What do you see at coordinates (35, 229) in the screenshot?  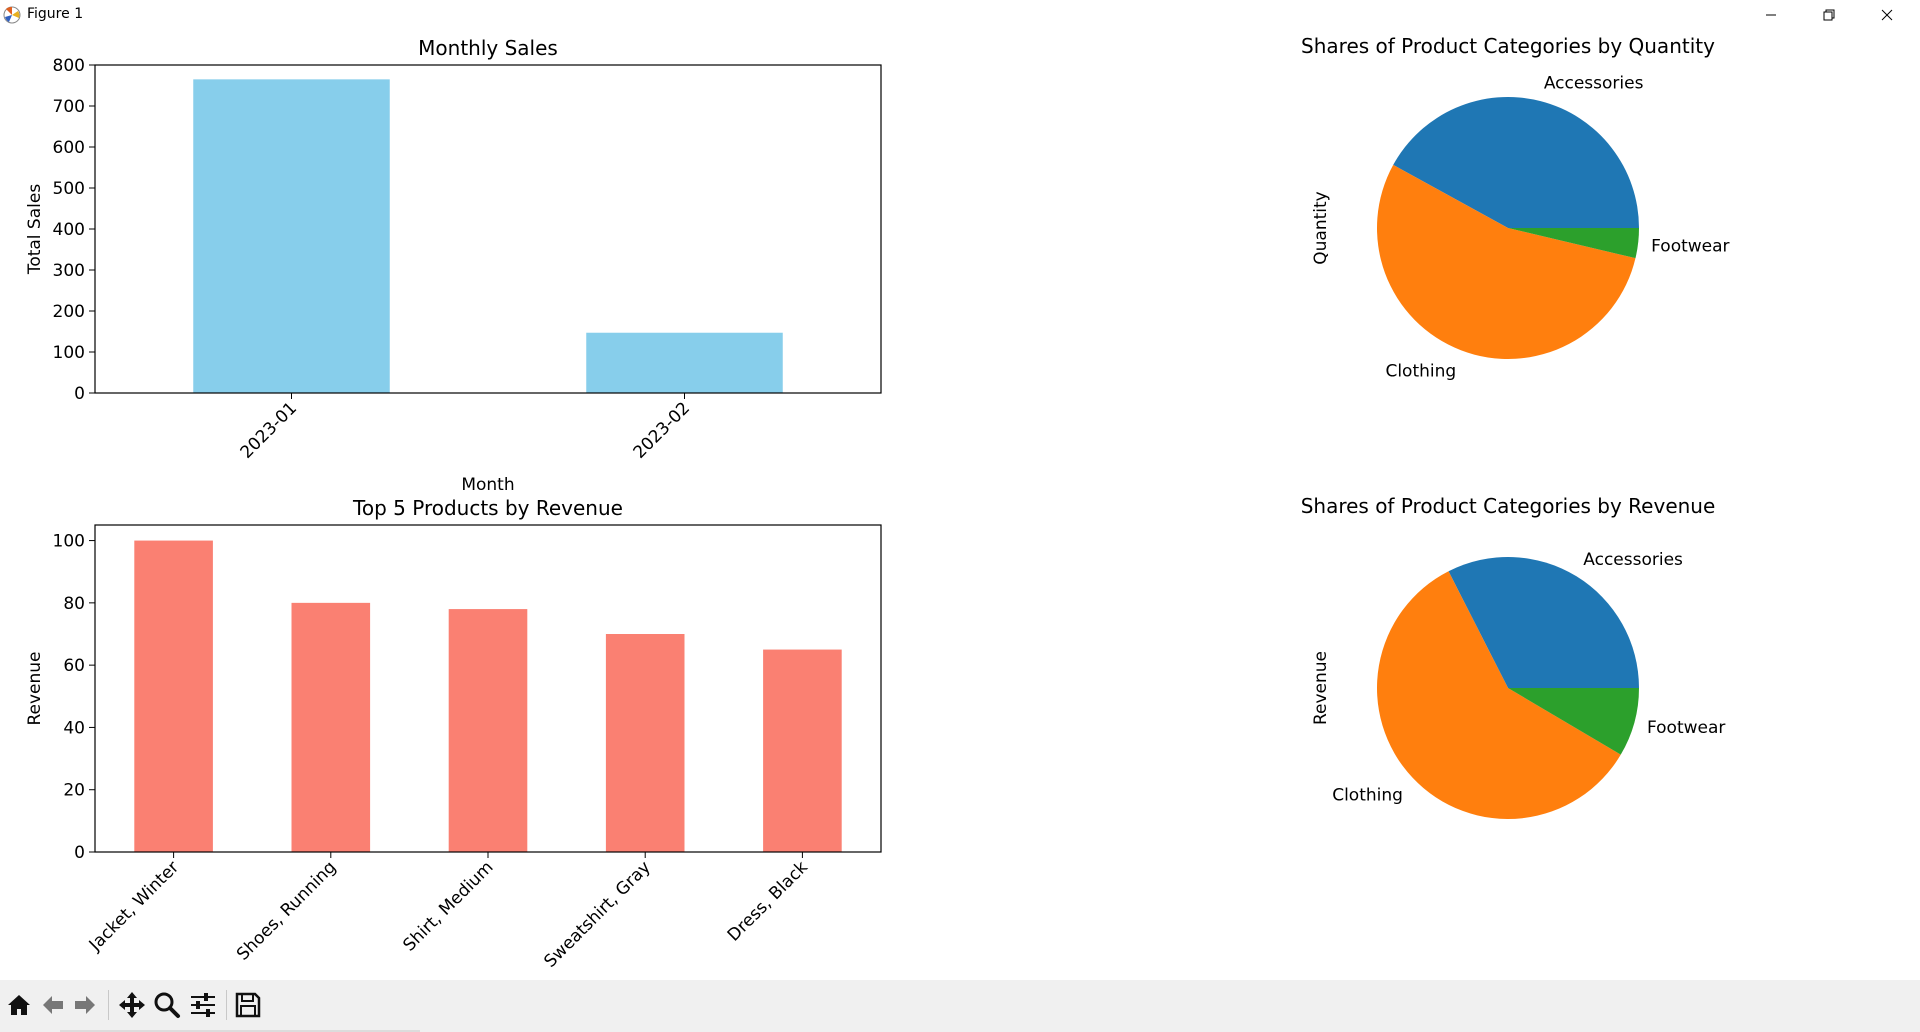 I see `y-axis-label: Total Sales` at bounding box center [35, 229].